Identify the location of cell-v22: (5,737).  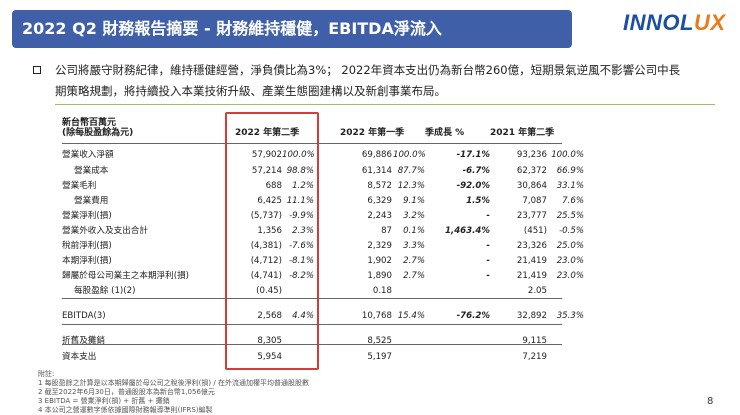
(266, 216).